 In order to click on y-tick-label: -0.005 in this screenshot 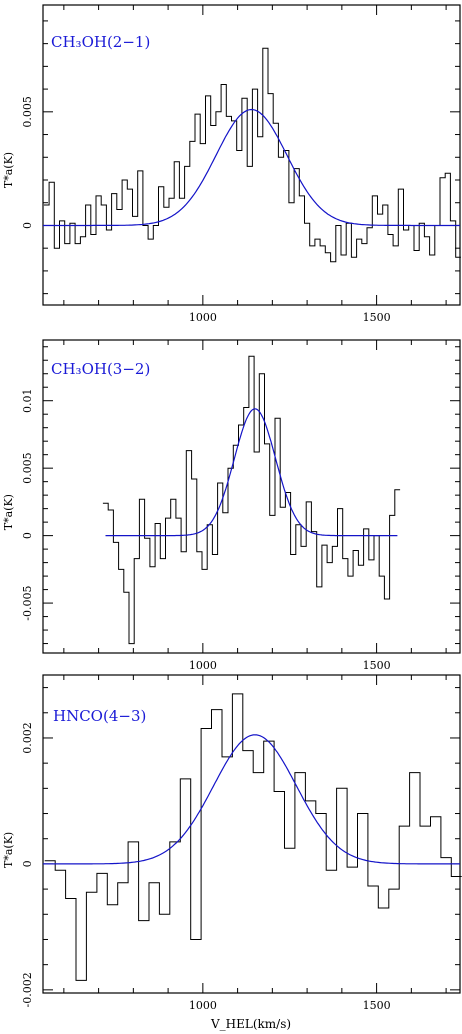, I will do `click(27, 602)`.